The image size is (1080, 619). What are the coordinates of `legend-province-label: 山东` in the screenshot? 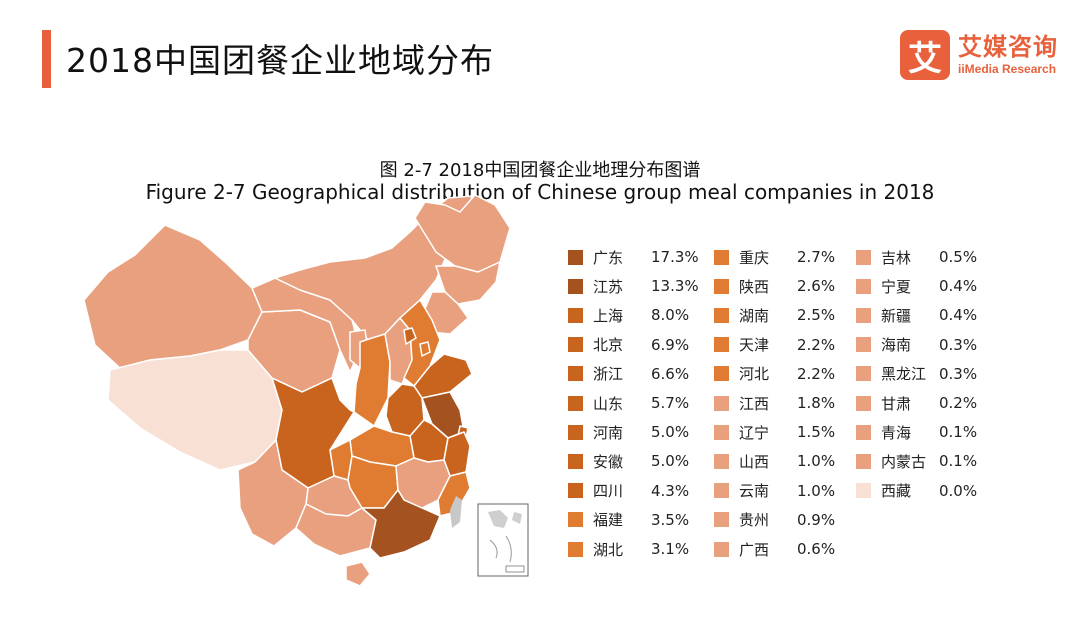 It's located at (608, 403).